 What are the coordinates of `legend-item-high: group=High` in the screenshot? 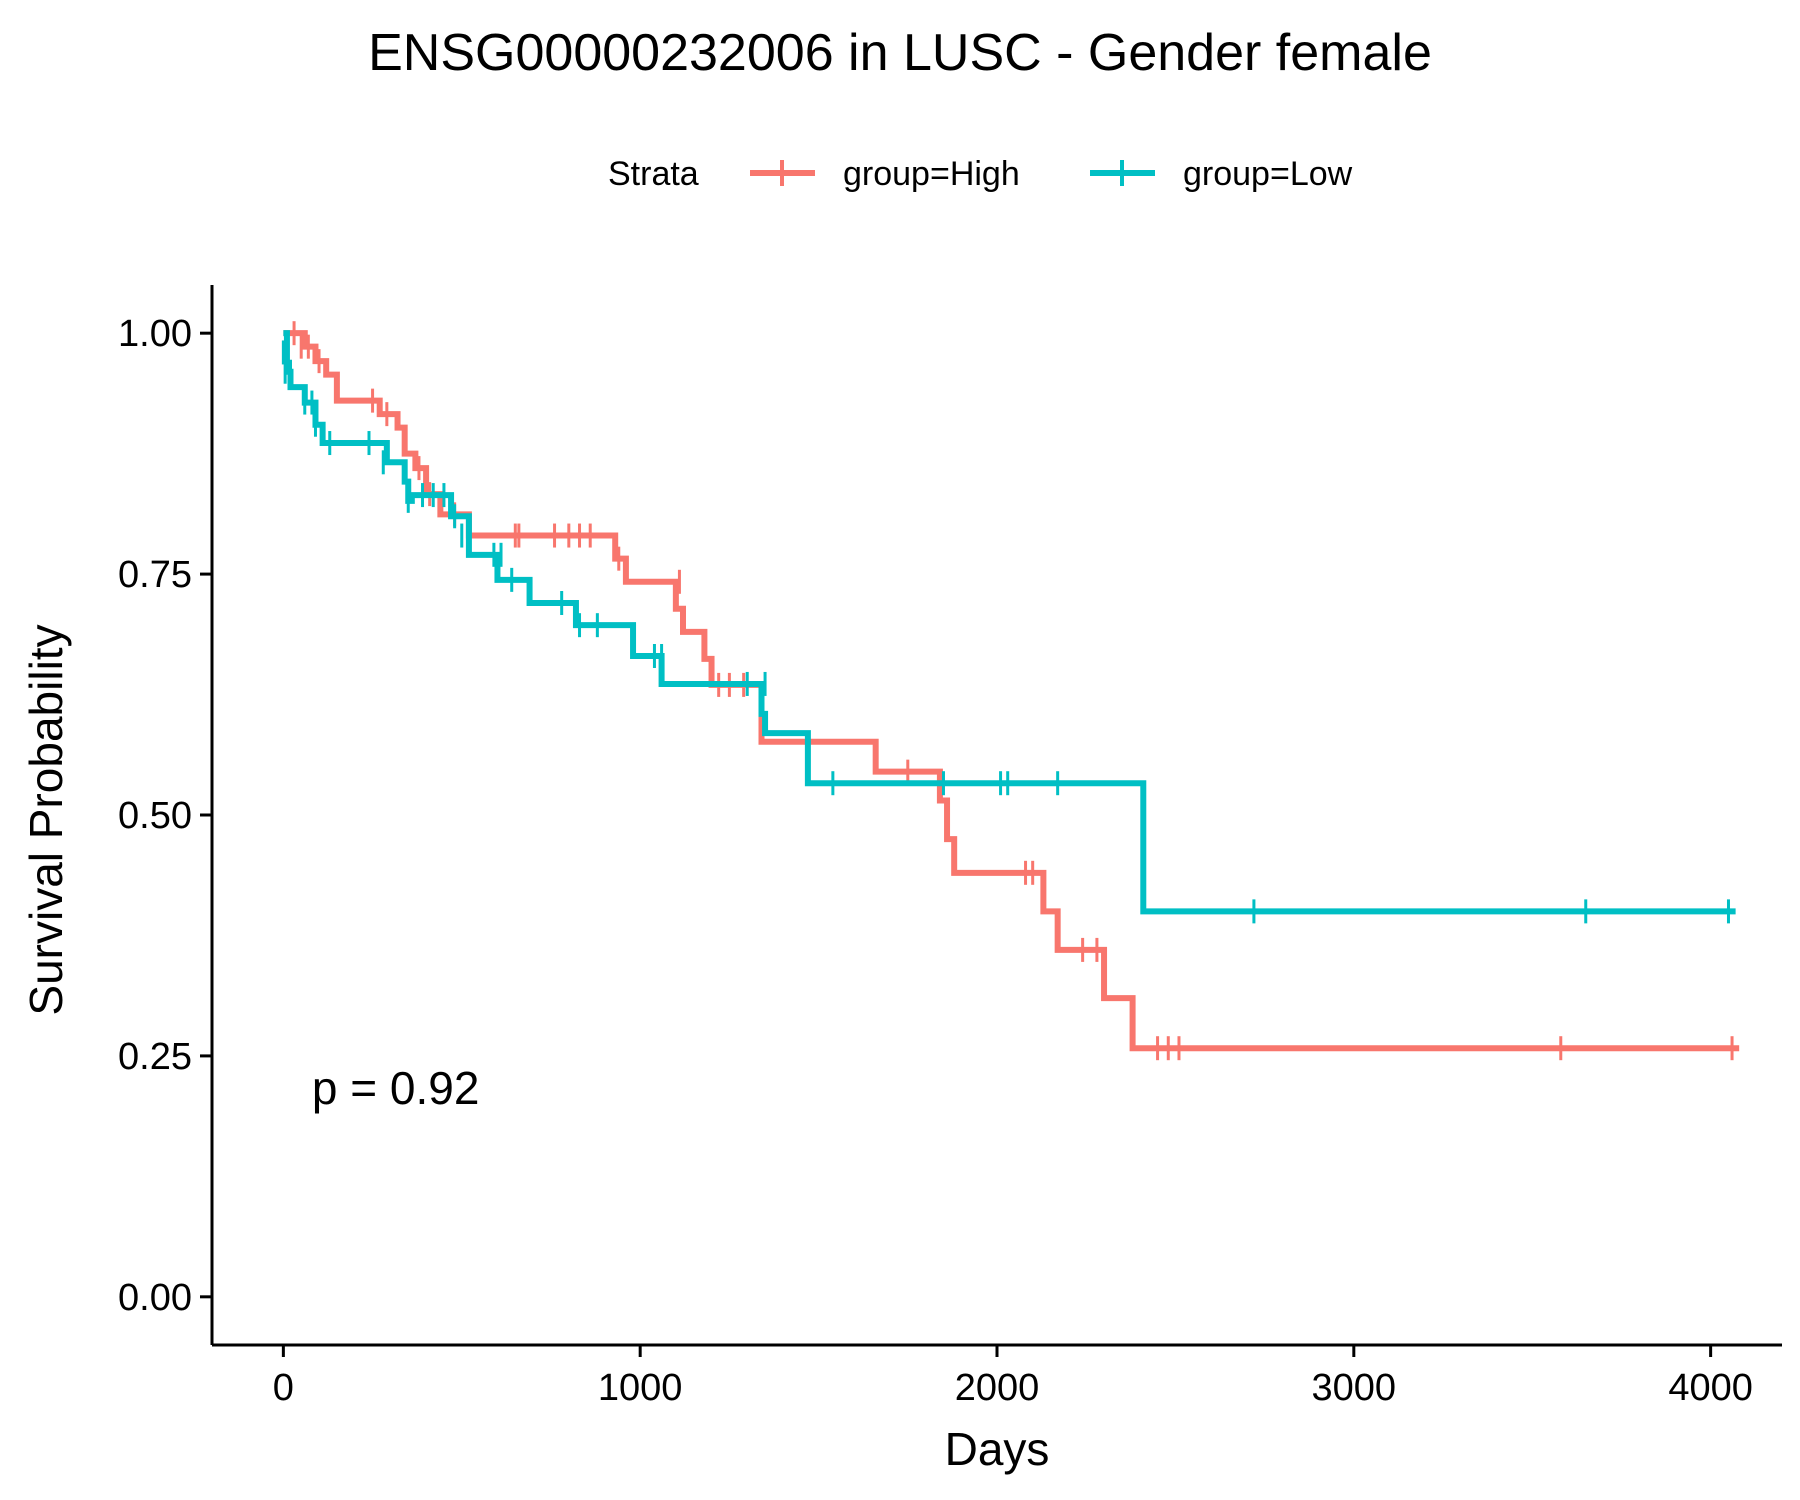 It's located at (885, 174).